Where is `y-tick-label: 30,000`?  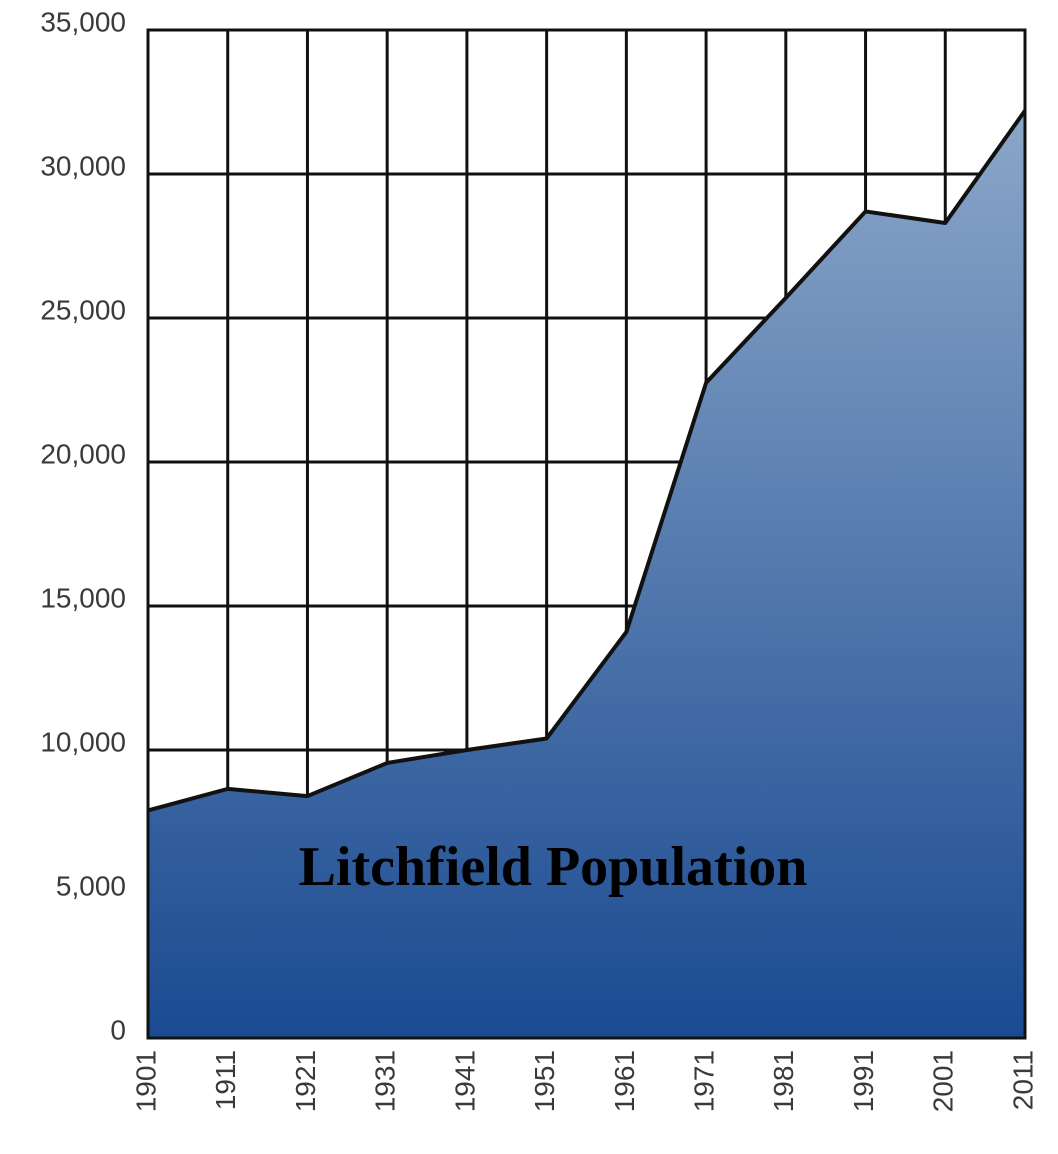 y-tick-label: 30,000 is located at coordinates (83, 165).